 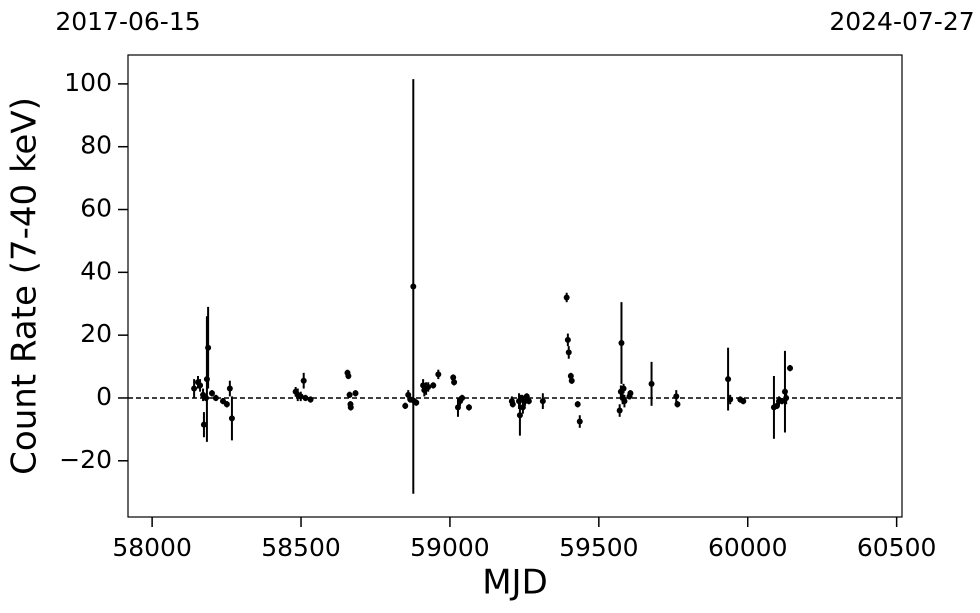 I want to click on x-tick-label: 60500, so click(x=897, y=547).